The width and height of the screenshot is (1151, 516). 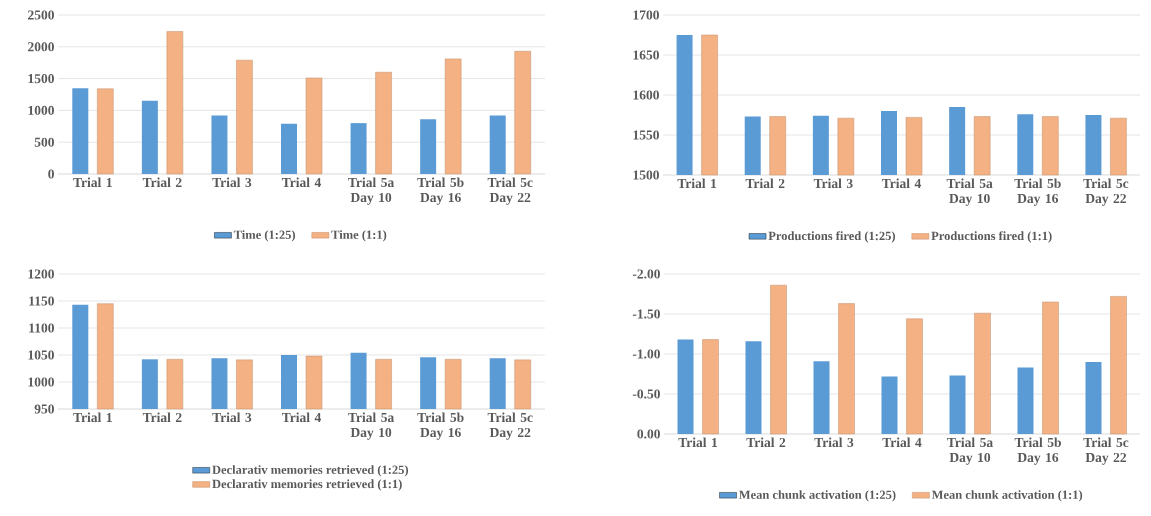 I want to click on legend-label: Declarativ memories retrieved (1:25), so click(x=310, y=471).